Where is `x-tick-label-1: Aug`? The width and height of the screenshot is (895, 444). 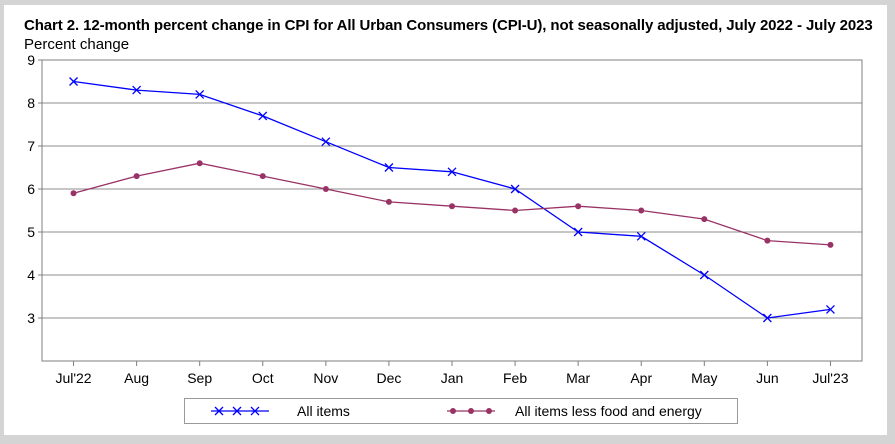
x-tick-label-1: Aug is located at coordinates (136, 378).